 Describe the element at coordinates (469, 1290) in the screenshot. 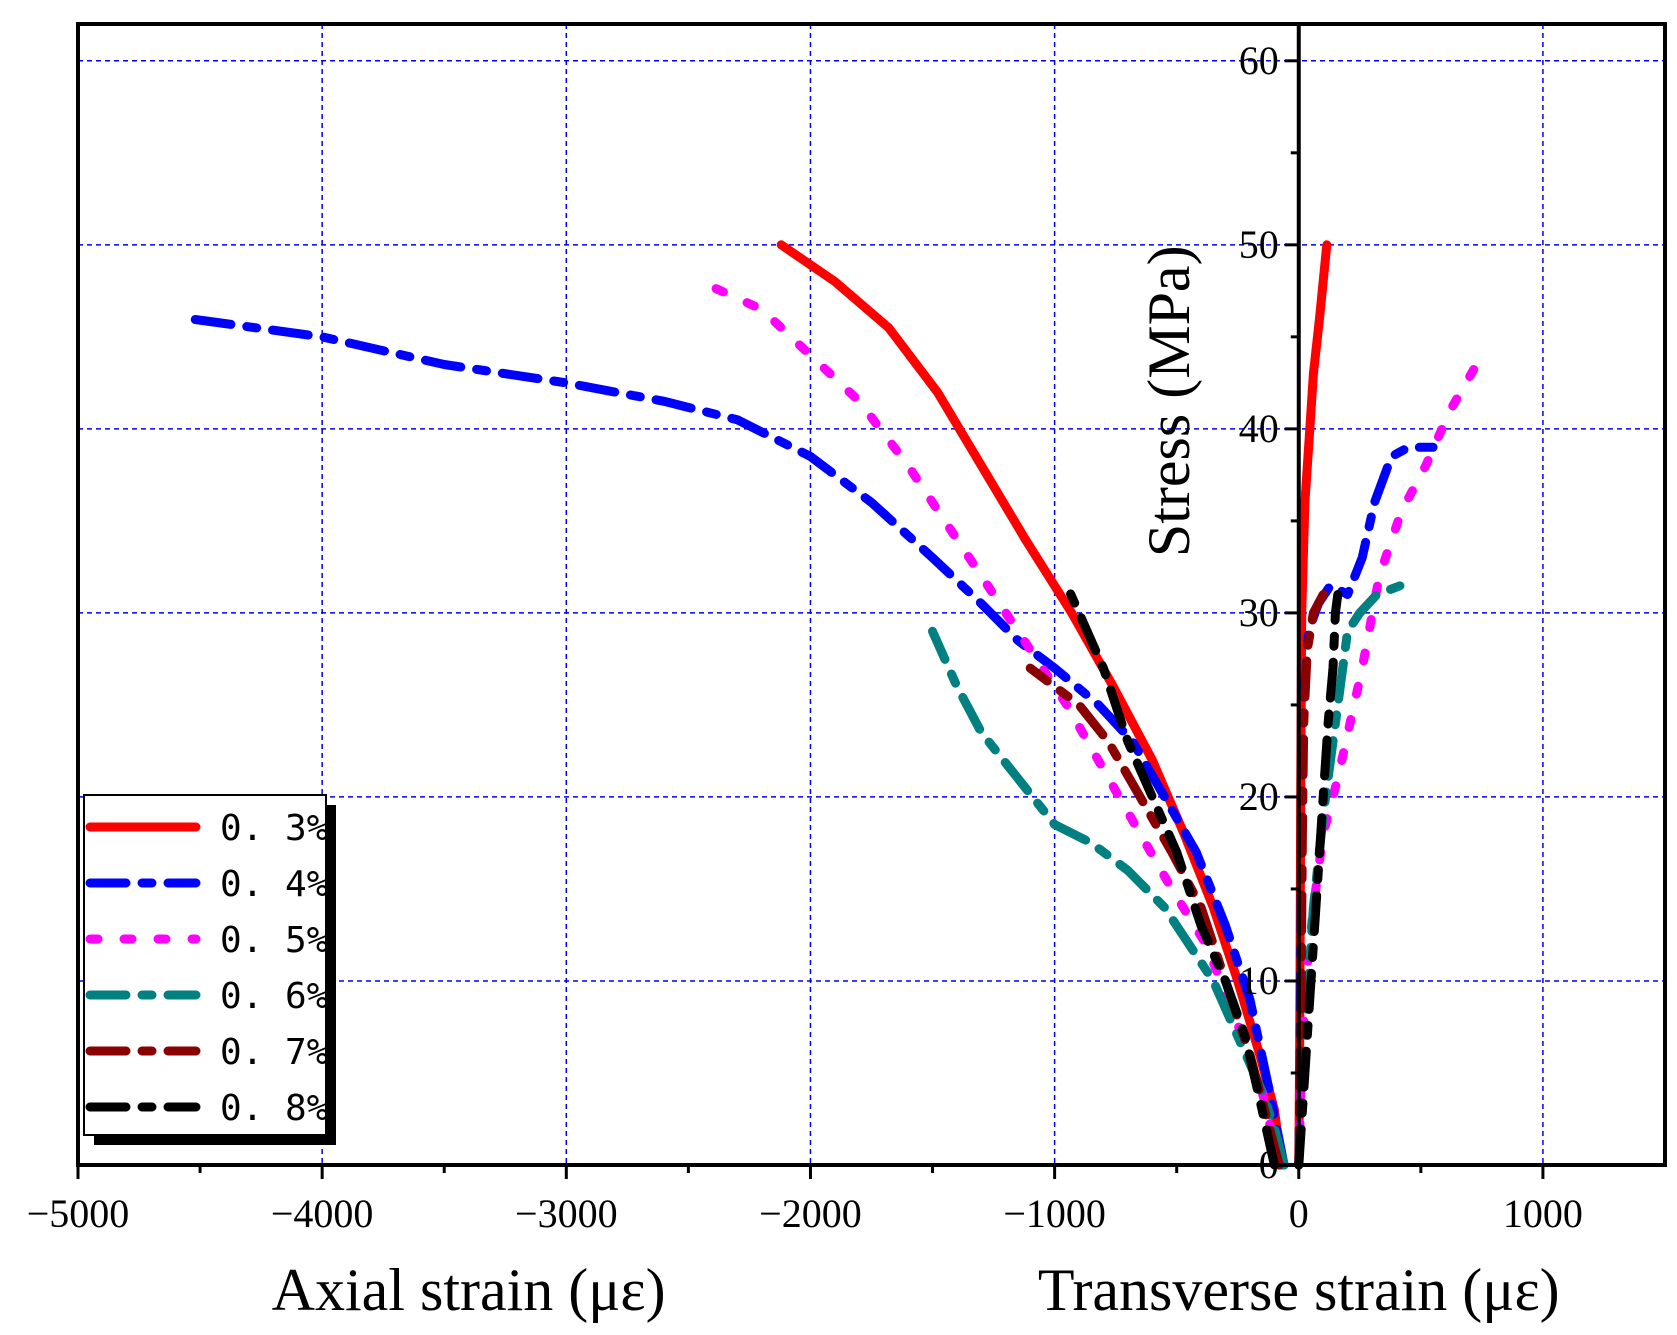

I see `x-axis-title-axial: Axial strain (με)` at that location.